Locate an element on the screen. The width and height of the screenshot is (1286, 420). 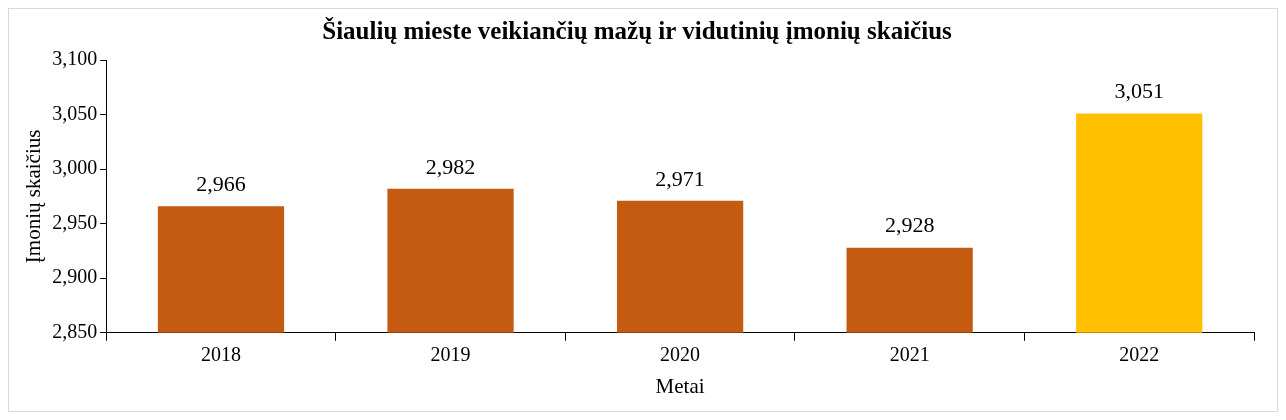
data-label: 2,928 is located at coordinates (909, 225).